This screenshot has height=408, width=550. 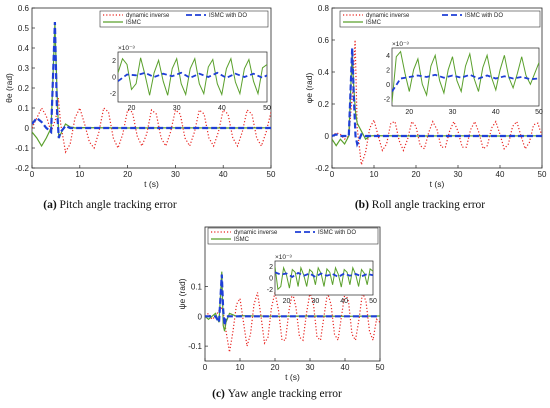 I want to click on panel-caption: (a) Pitch angle tracking error, so click(x=110, y=205).